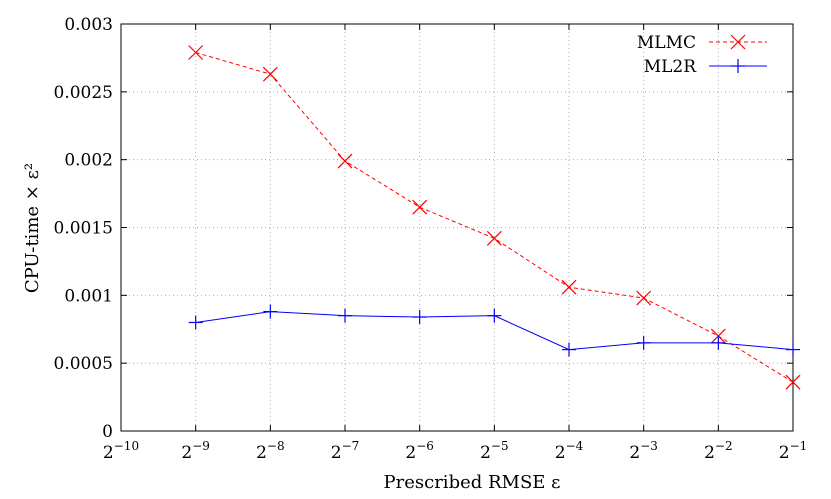  I want to click on x-axis-title: Prescribed RMSE ε, so click(472, 482).